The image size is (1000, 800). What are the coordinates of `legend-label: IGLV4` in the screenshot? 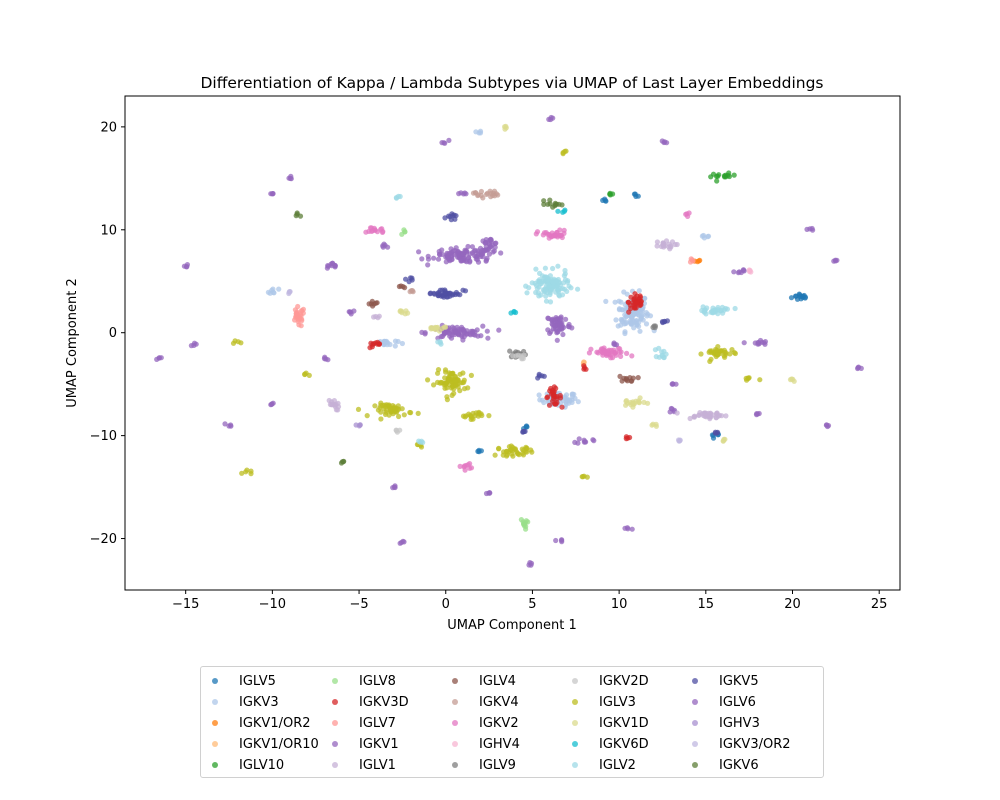 It's located at (497, 681).